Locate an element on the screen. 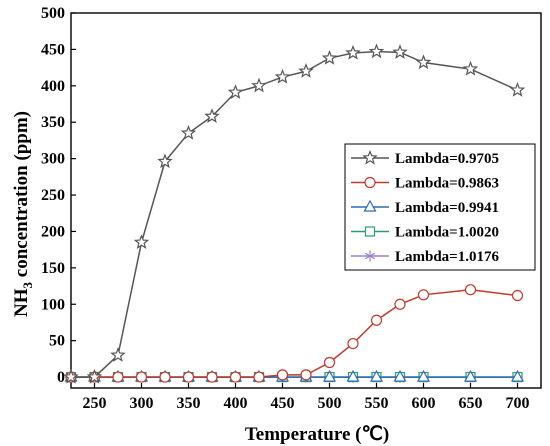  x-tick-label-550: 550 is located at coordinates (377, 403).